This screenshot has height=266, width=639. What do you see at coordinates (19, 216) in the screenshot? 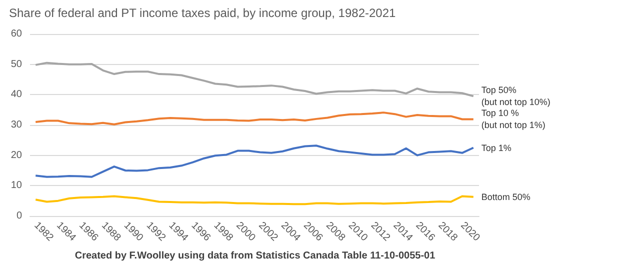
I see `y-tick-label: 0` at bounding box center [19, 216].